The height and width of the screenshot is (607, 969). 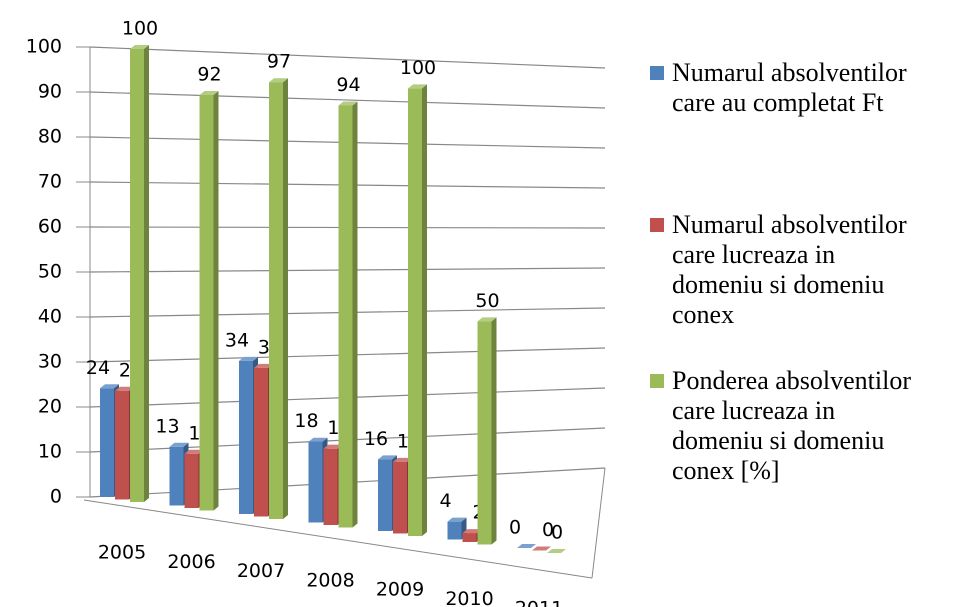 I want to click on data-label: 18, so click(x=306, y=421).